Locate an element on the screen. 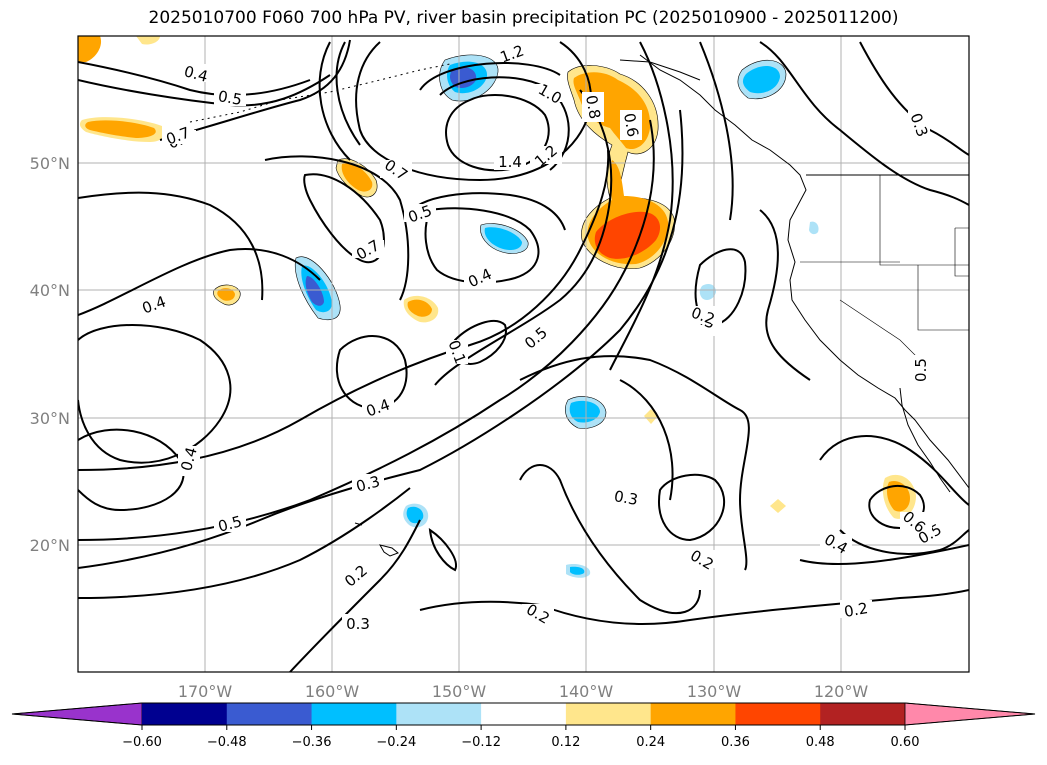 Image resolution: width=1047 pixels, height=765 pixels. colorbar-tick-label: 0.60 is located at coordinates (905, 742).